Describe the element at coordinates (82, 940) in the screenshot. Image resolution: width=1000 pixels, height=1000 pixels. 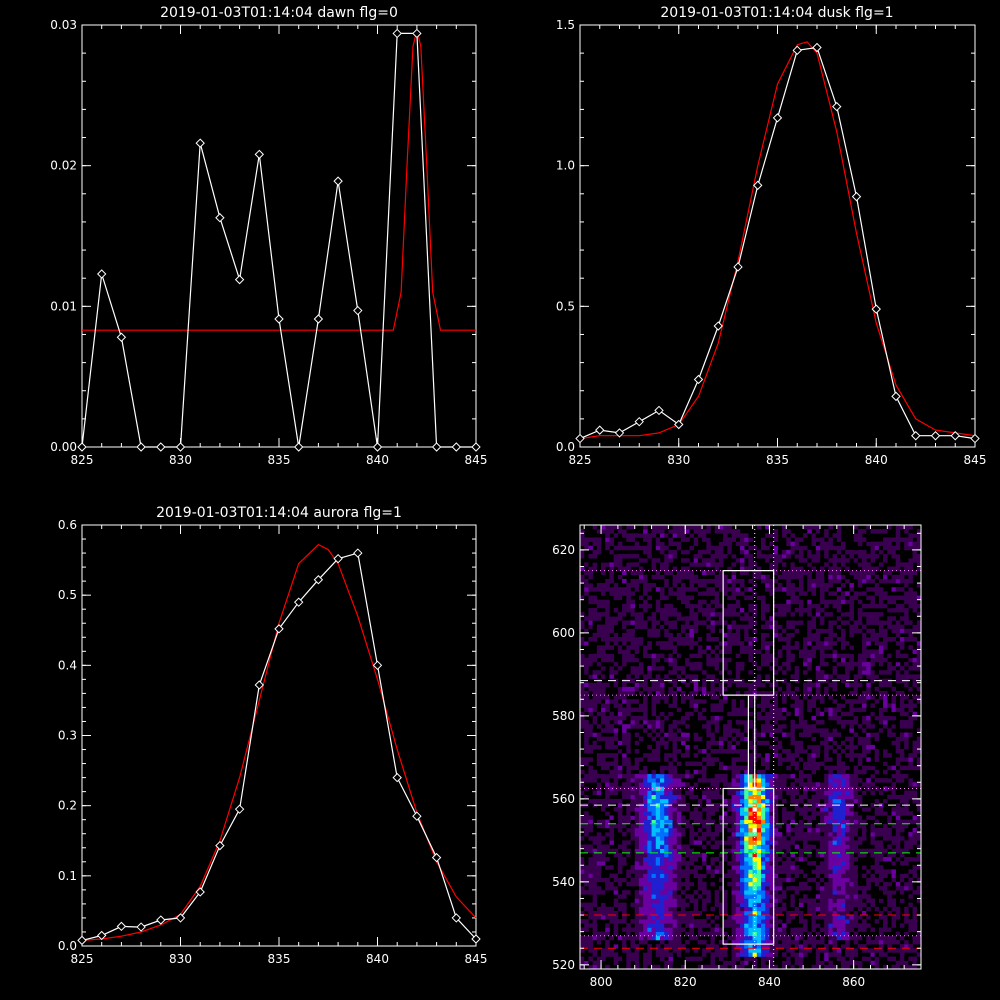
I see `aurora-data-point` at that location.